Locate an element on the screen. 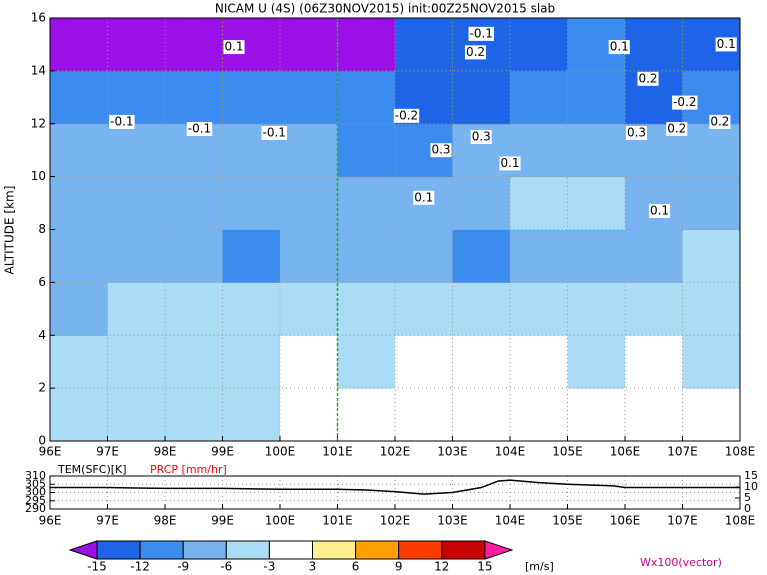  y-tick-label: 6 is located at coordinates (42, 282).